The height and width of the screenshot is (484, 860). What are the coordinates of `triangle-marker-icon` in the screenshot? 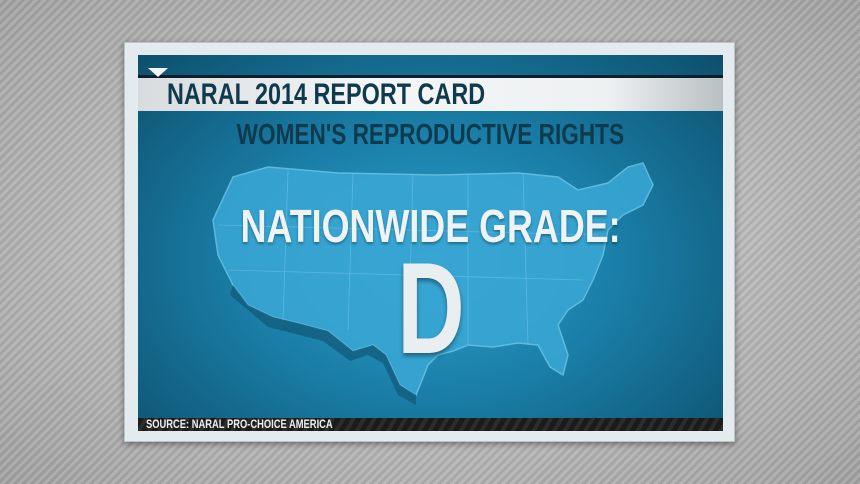 It's located at (158, 72).